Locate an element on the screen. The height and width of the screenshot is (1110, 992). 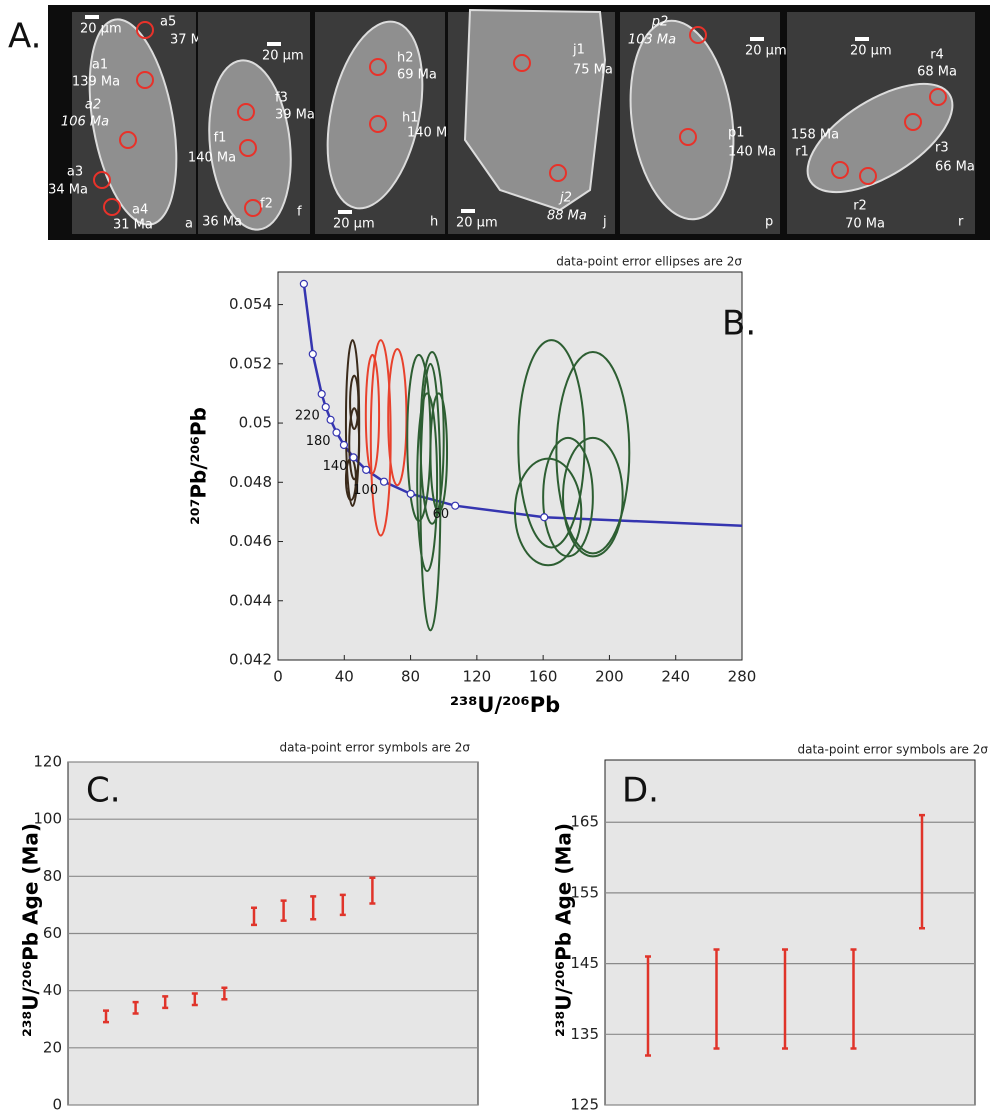
spot-age: 75 Ma is located at coordinates (593, 70).